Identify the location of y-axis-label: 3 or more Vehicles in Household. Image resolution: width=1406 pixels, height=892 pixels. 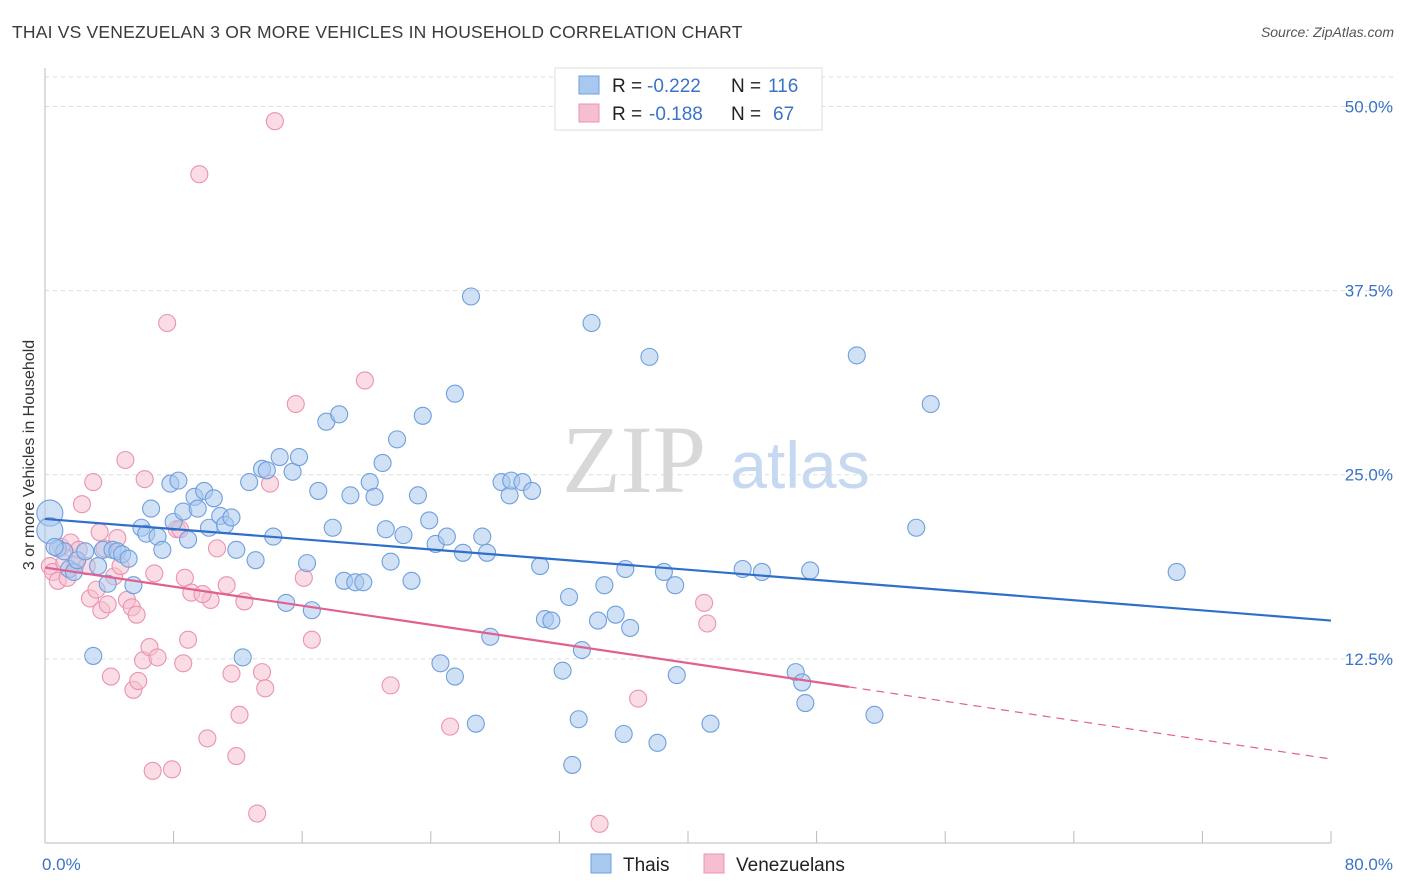
(29, 455).